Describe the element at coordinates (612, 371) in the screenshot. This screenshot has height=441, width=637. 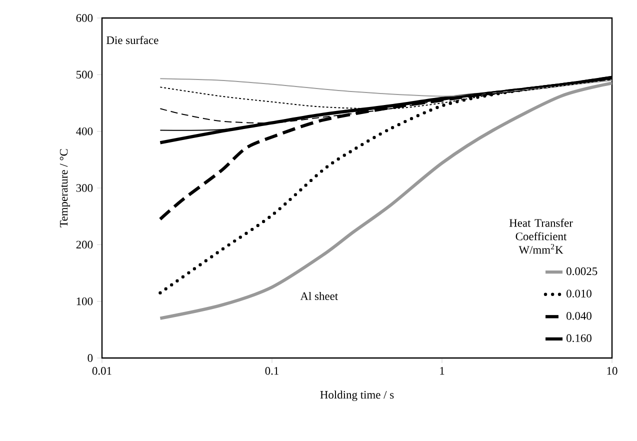
I see `x-tick-label: 10` at that location.